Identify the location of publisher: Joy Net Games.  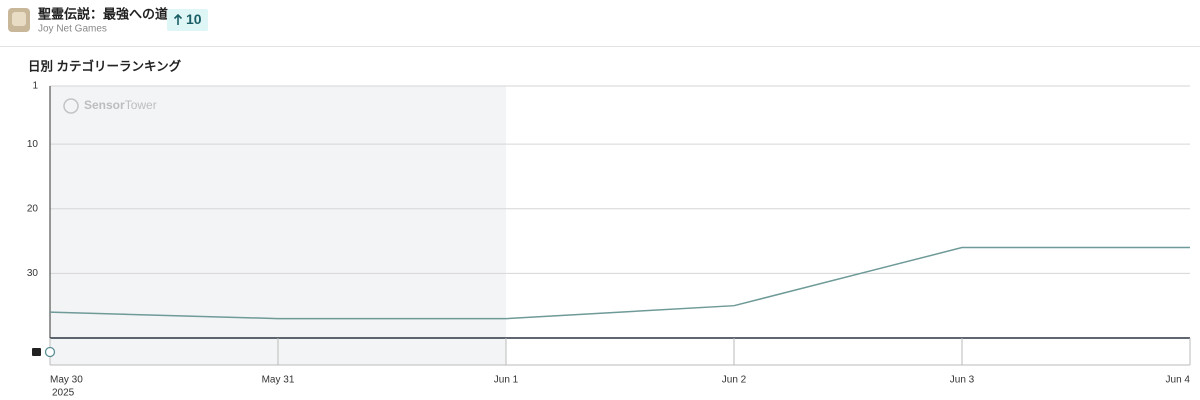
(72, 29).